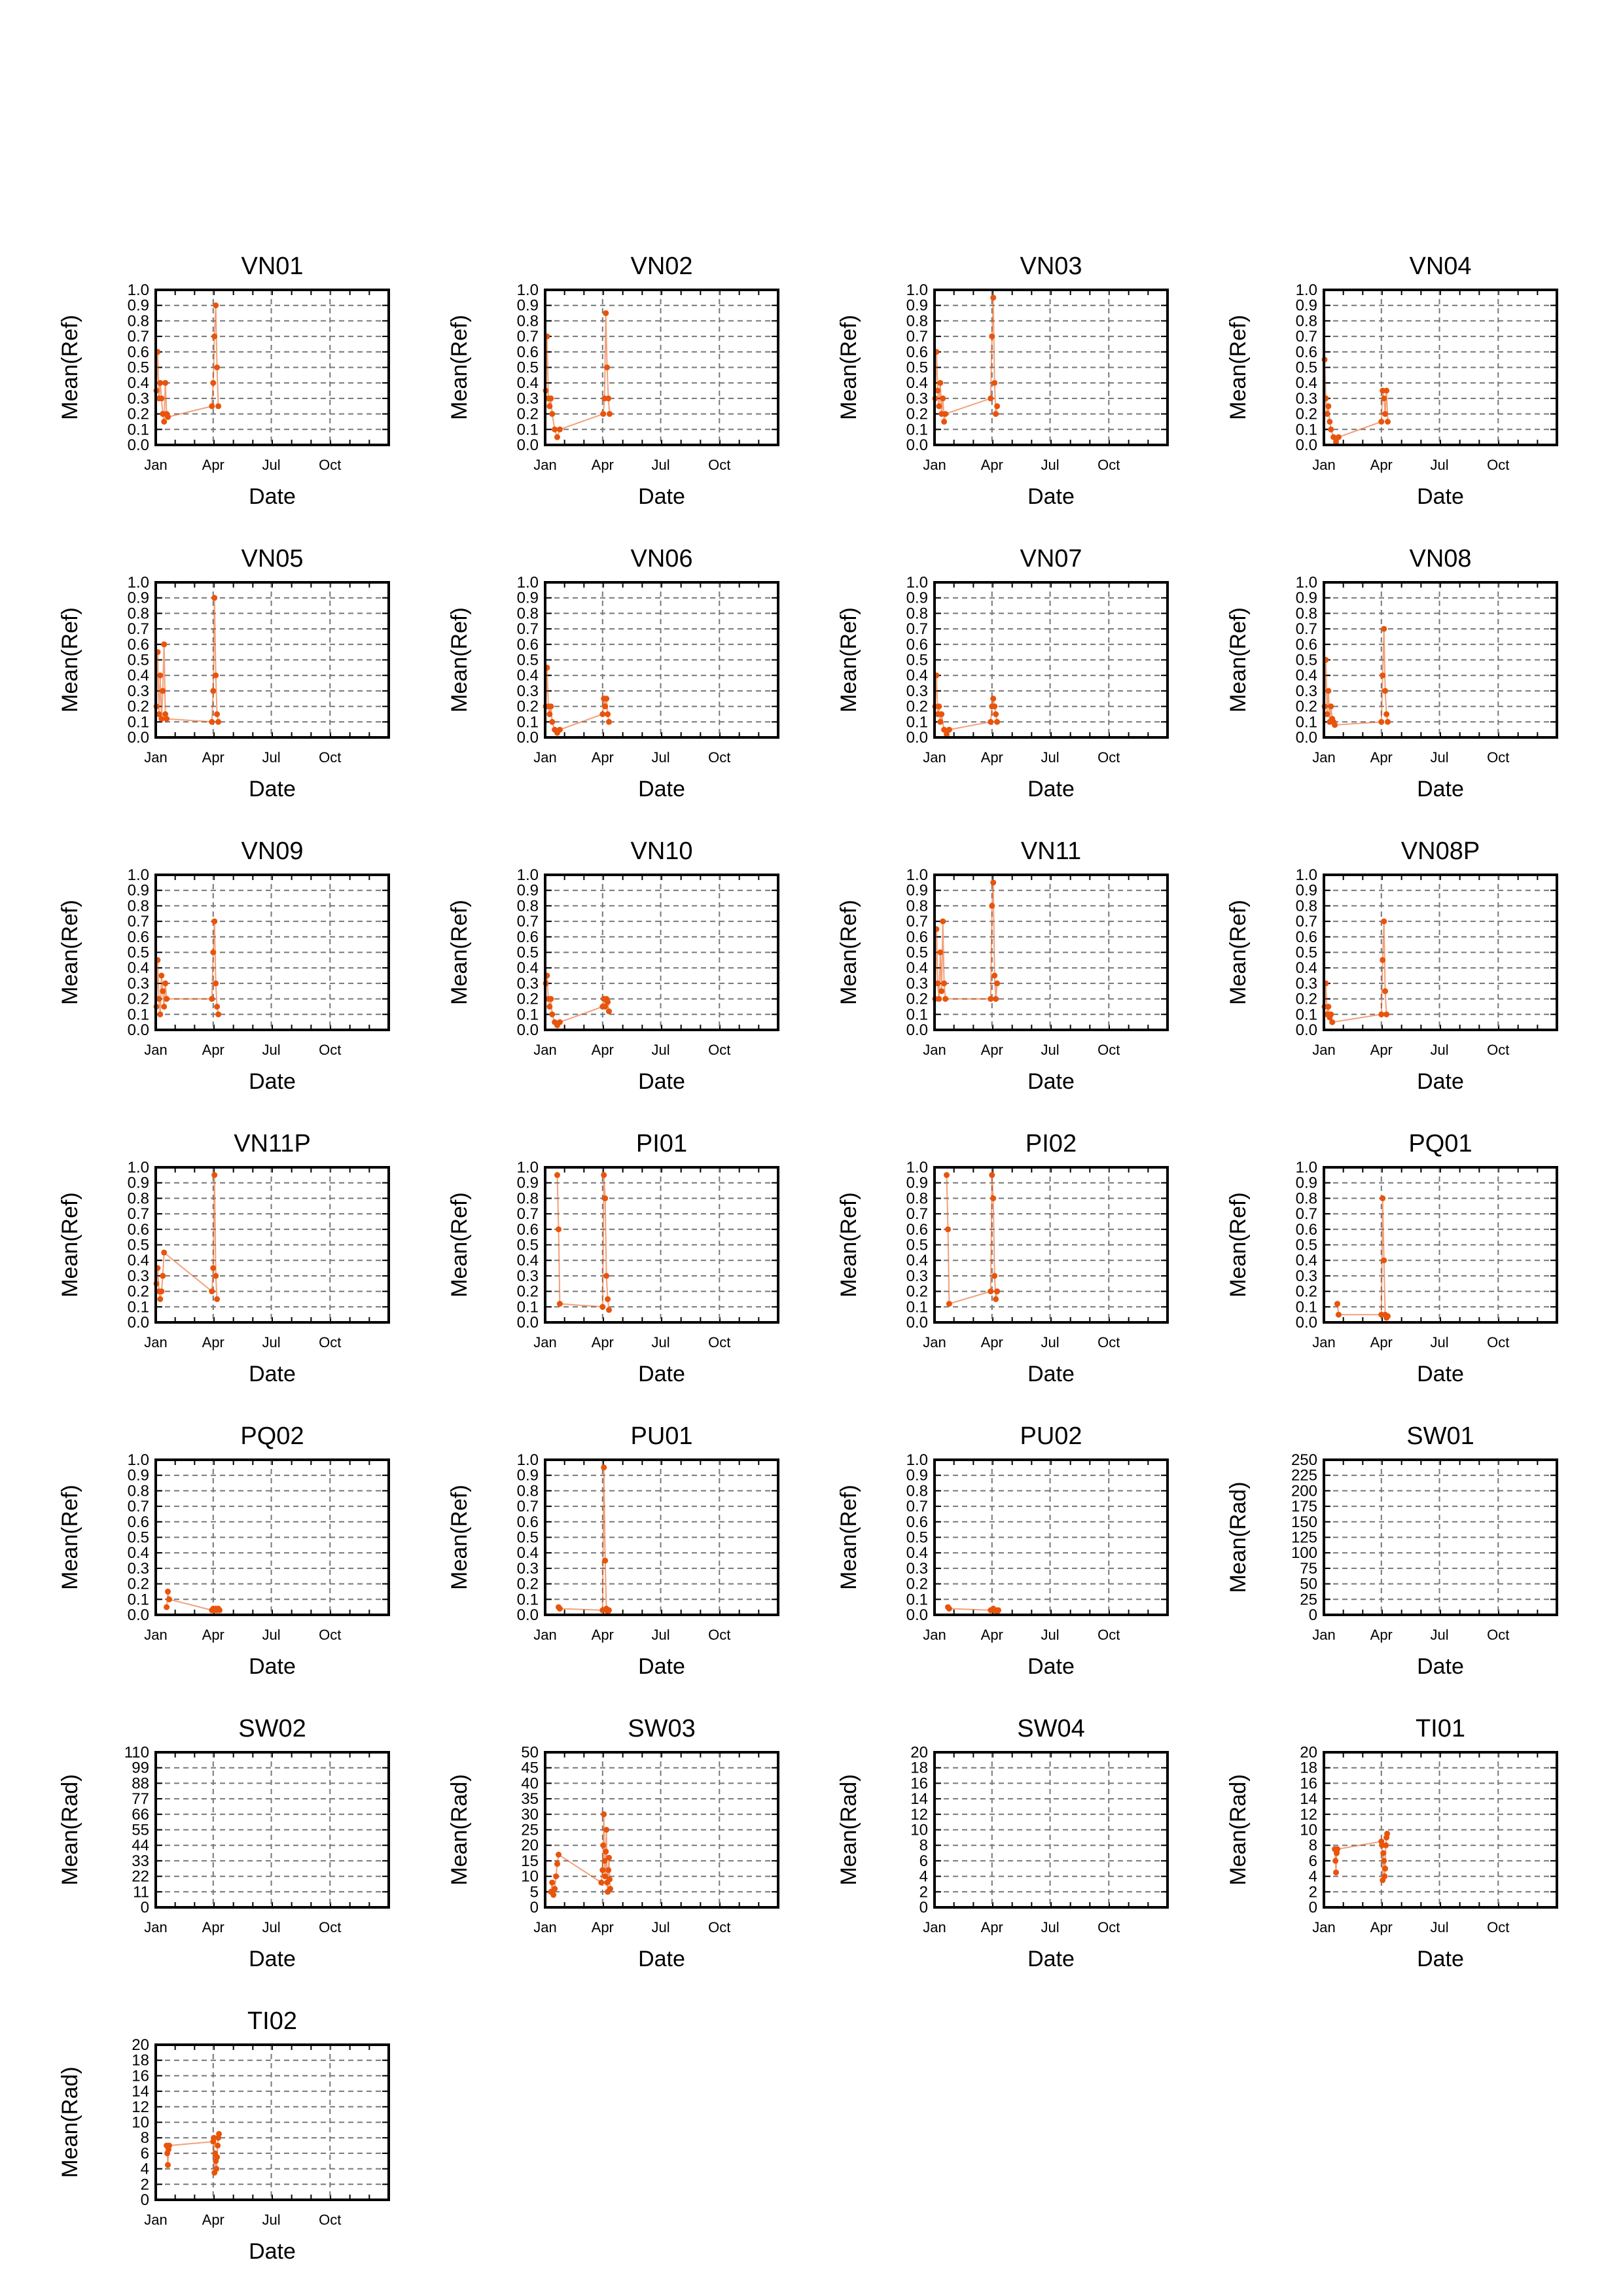  I want to click on chart-title: VN11, so click(1051, 851).